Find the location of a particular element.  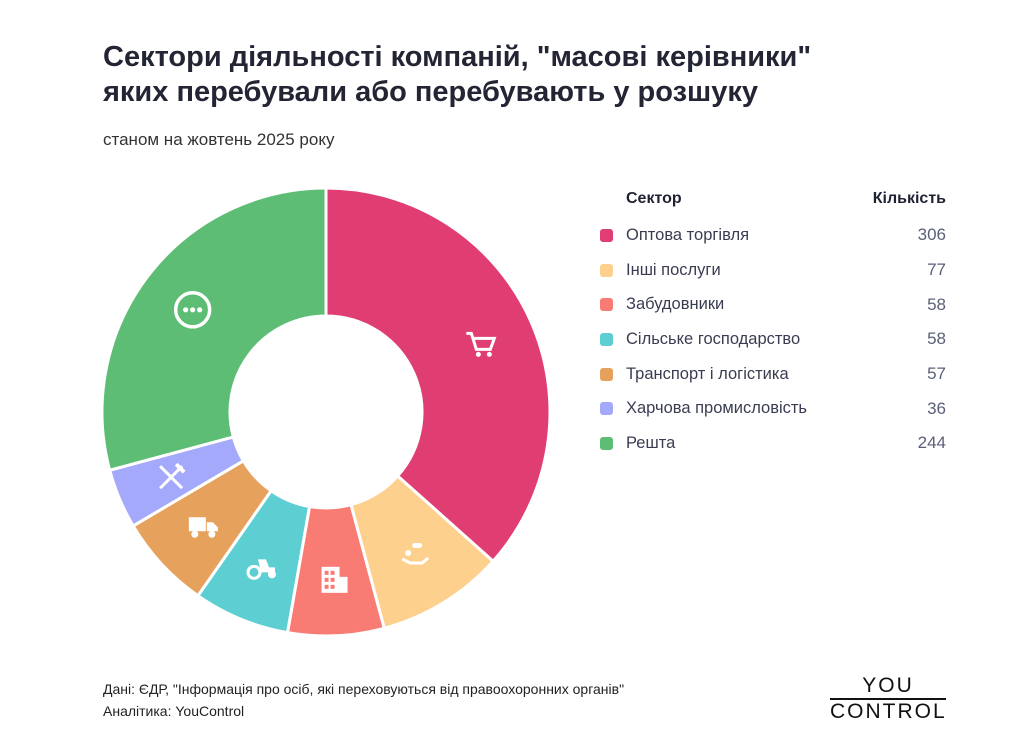

legend-value: 244 is located at coordinates (931, 443).